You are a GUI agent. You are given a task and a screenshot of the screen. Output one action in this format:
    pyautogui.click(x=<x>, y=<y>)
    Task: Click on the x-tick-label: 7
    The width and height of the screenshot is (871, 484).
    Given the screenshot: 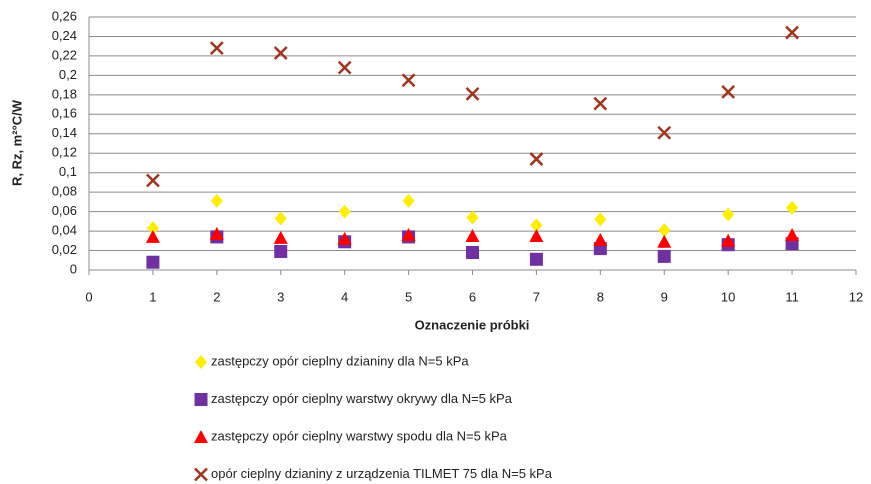 What is the action you would take?
    pyautogui.click(x=536, y=296)
    